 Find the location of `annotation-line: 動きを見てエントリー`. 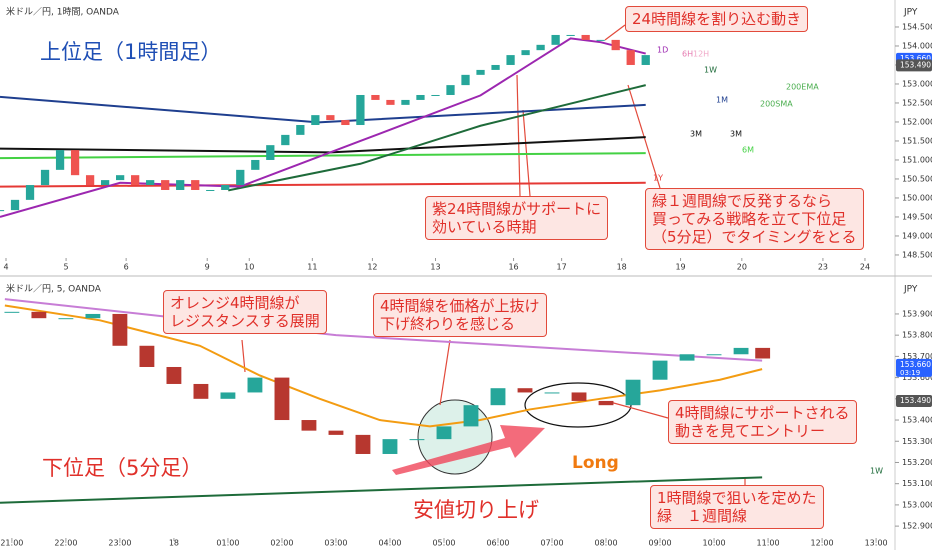

annotation-line: 動きを見てエントリー is located at coordinates (750, 431).